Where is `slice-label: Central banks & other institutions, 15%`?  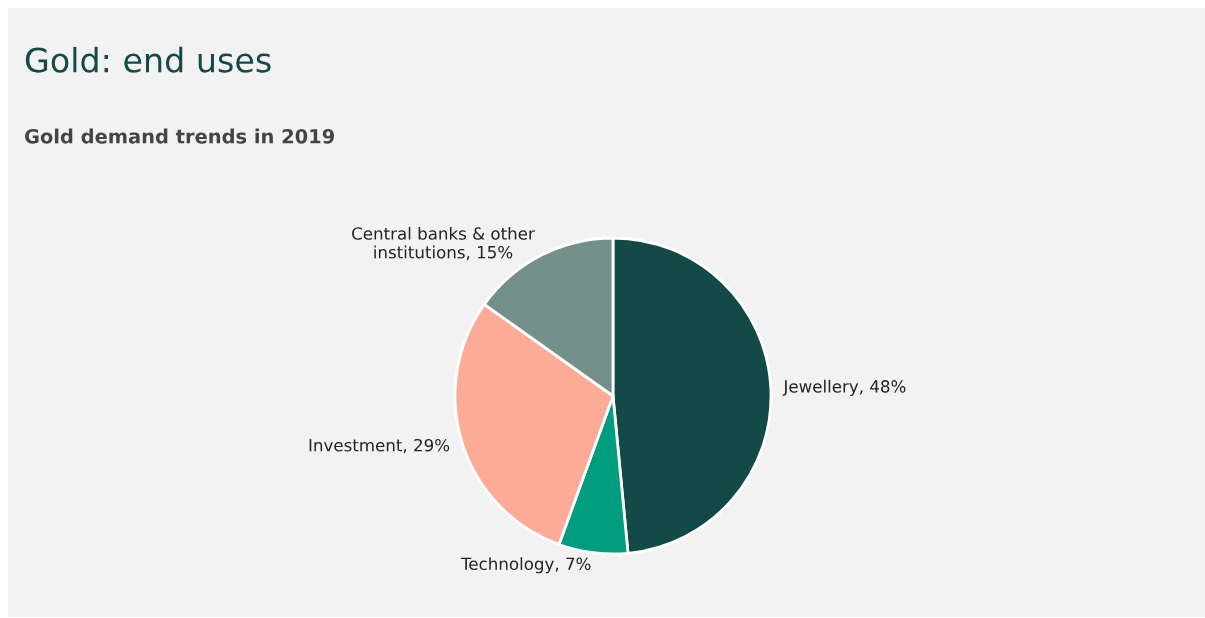
slice-label: Central banks & other institutions, 15% is located at coordinates (443, 243).